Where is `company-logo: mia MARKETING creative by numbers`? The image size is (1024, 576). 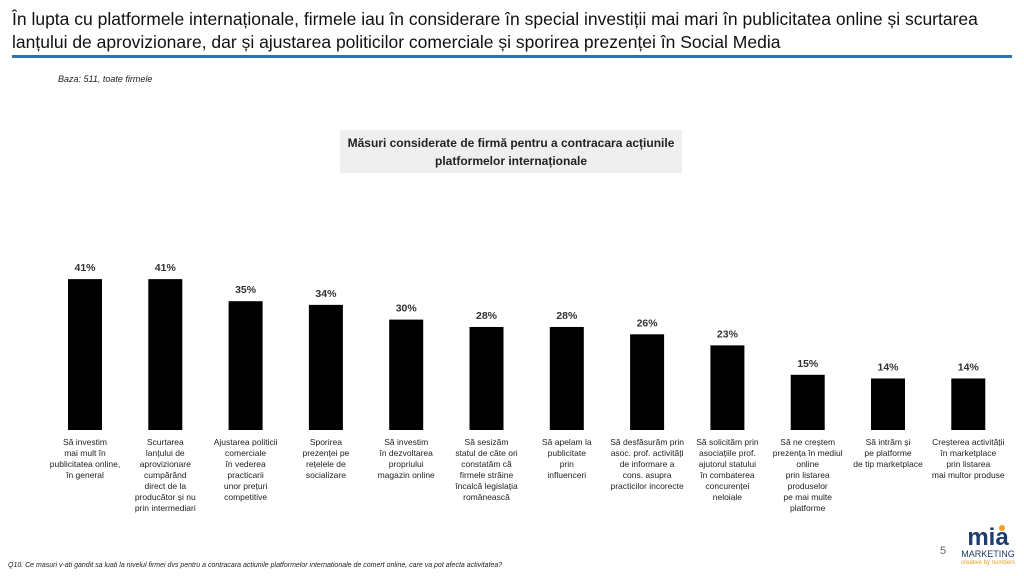
company-logo: mia MARKETING creative by numbers is located at coordinates (988, 546).